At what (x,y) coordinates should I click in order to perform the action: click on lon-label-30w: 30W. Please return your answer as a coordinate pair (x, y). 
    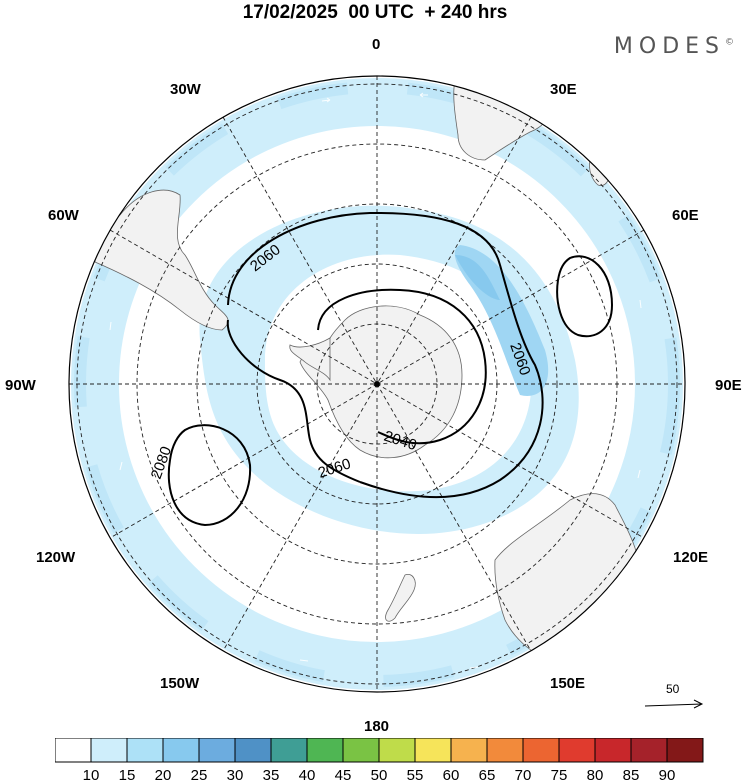
    Looking at the image, I should click on (186, 89).